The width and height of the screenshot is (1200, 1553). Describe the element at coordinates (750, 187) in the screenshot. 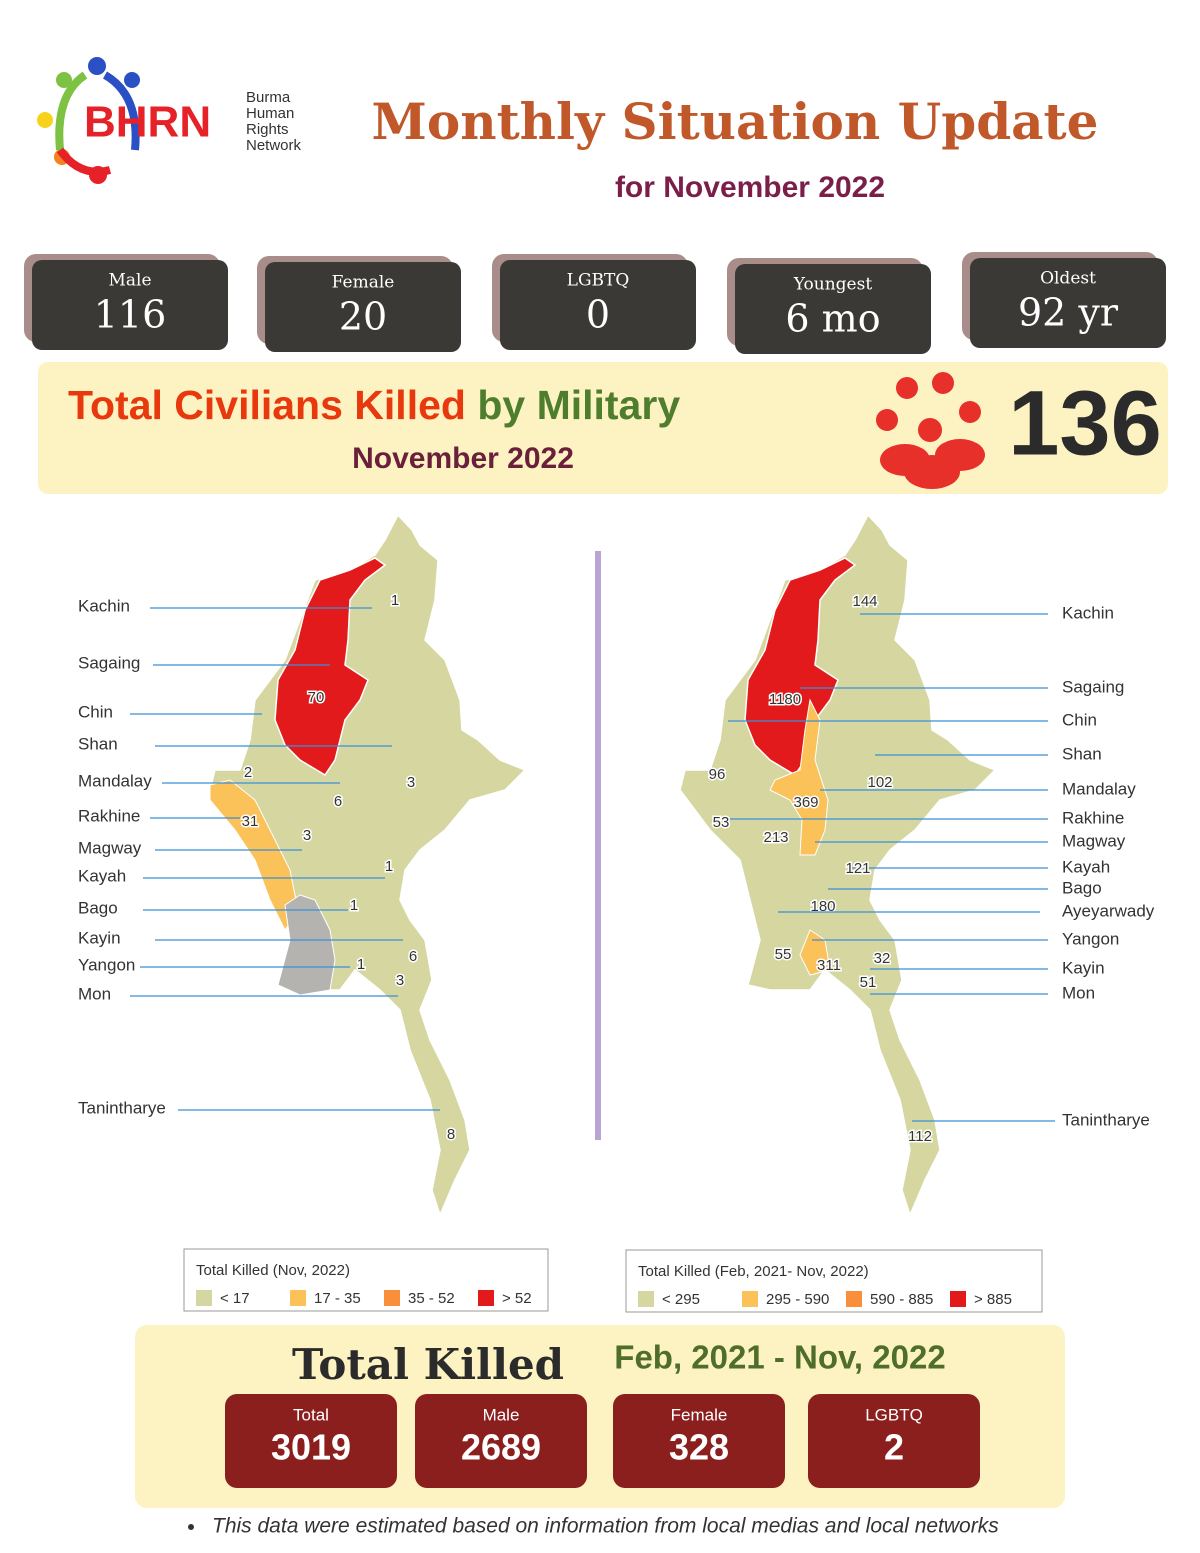

I see `subtitle: for November 2022` at that location.